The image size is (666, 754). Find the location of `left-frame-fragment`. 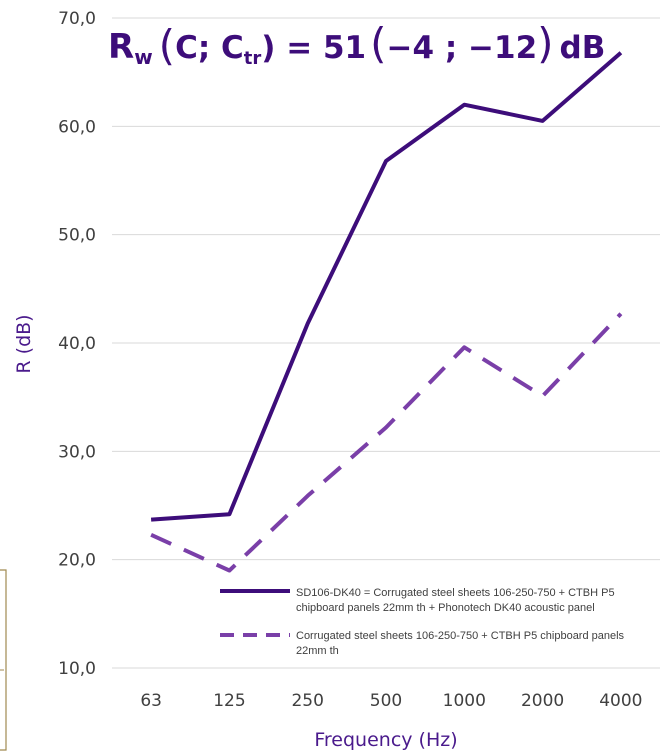

left-frame-fragment is located at coordinates (3, 660).